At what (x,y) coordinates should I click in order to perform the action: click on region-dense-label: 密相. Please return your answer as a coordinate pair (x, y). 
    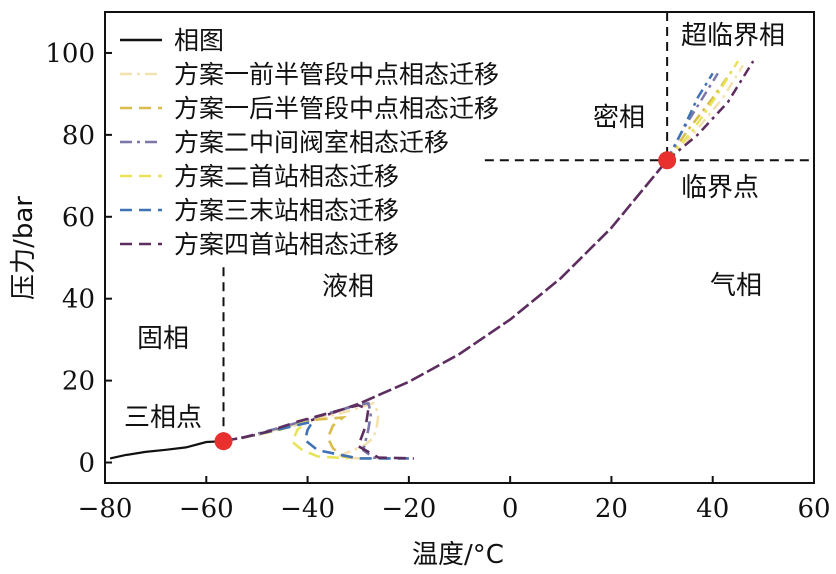
    Looking at the image, I should click on (619, 118).